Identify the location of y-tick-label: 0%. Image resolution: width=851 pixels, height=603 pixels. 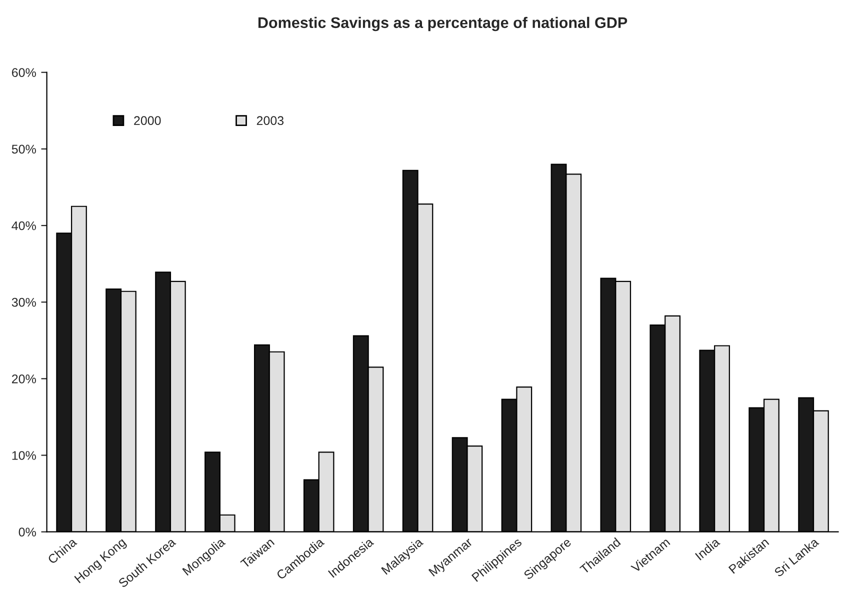
(27, 532).